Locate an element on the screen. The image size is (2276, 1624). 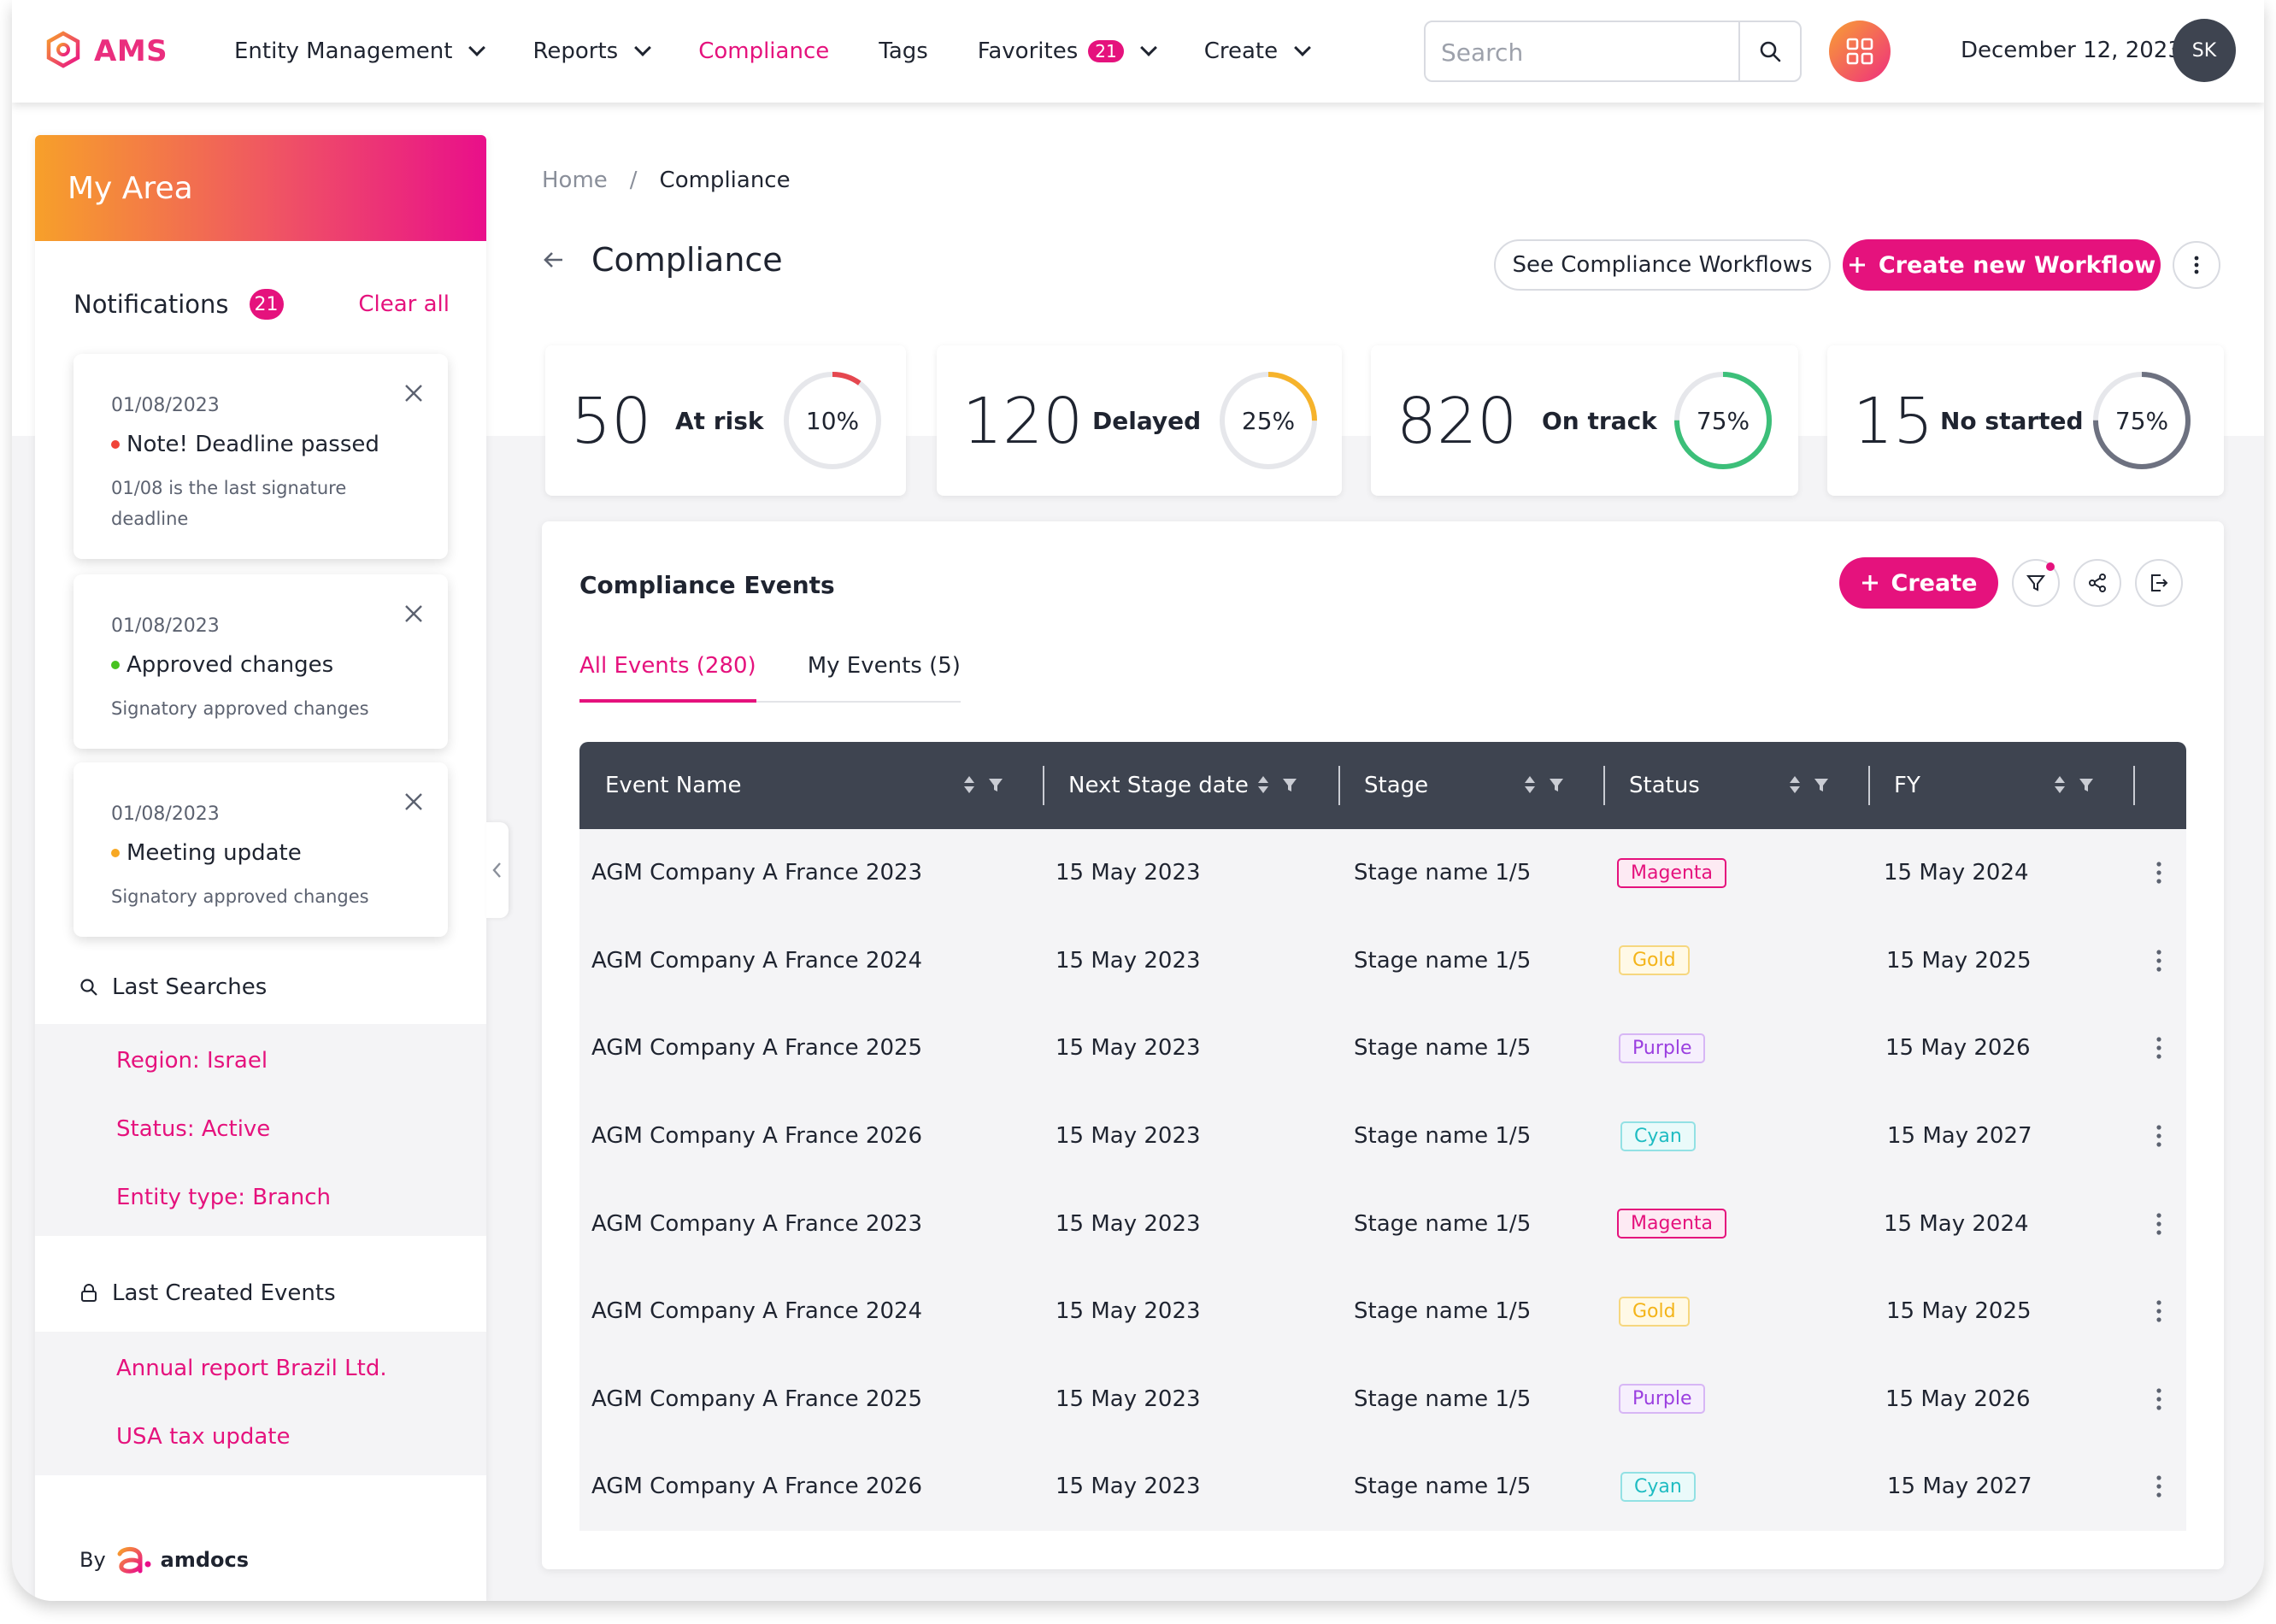
column-header-fy: FY is located at coordinates (1907, 786).